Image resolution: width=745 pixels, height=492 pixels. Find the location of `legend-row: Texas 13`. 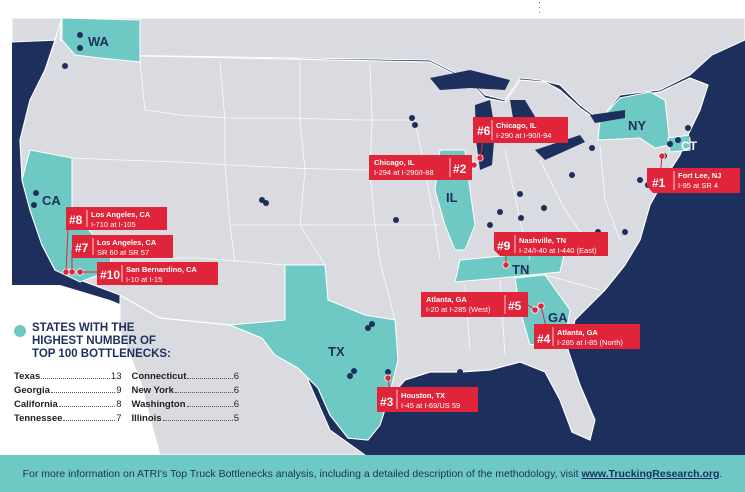

legend-row: Texas 13 is located at coordinates (68, 376).